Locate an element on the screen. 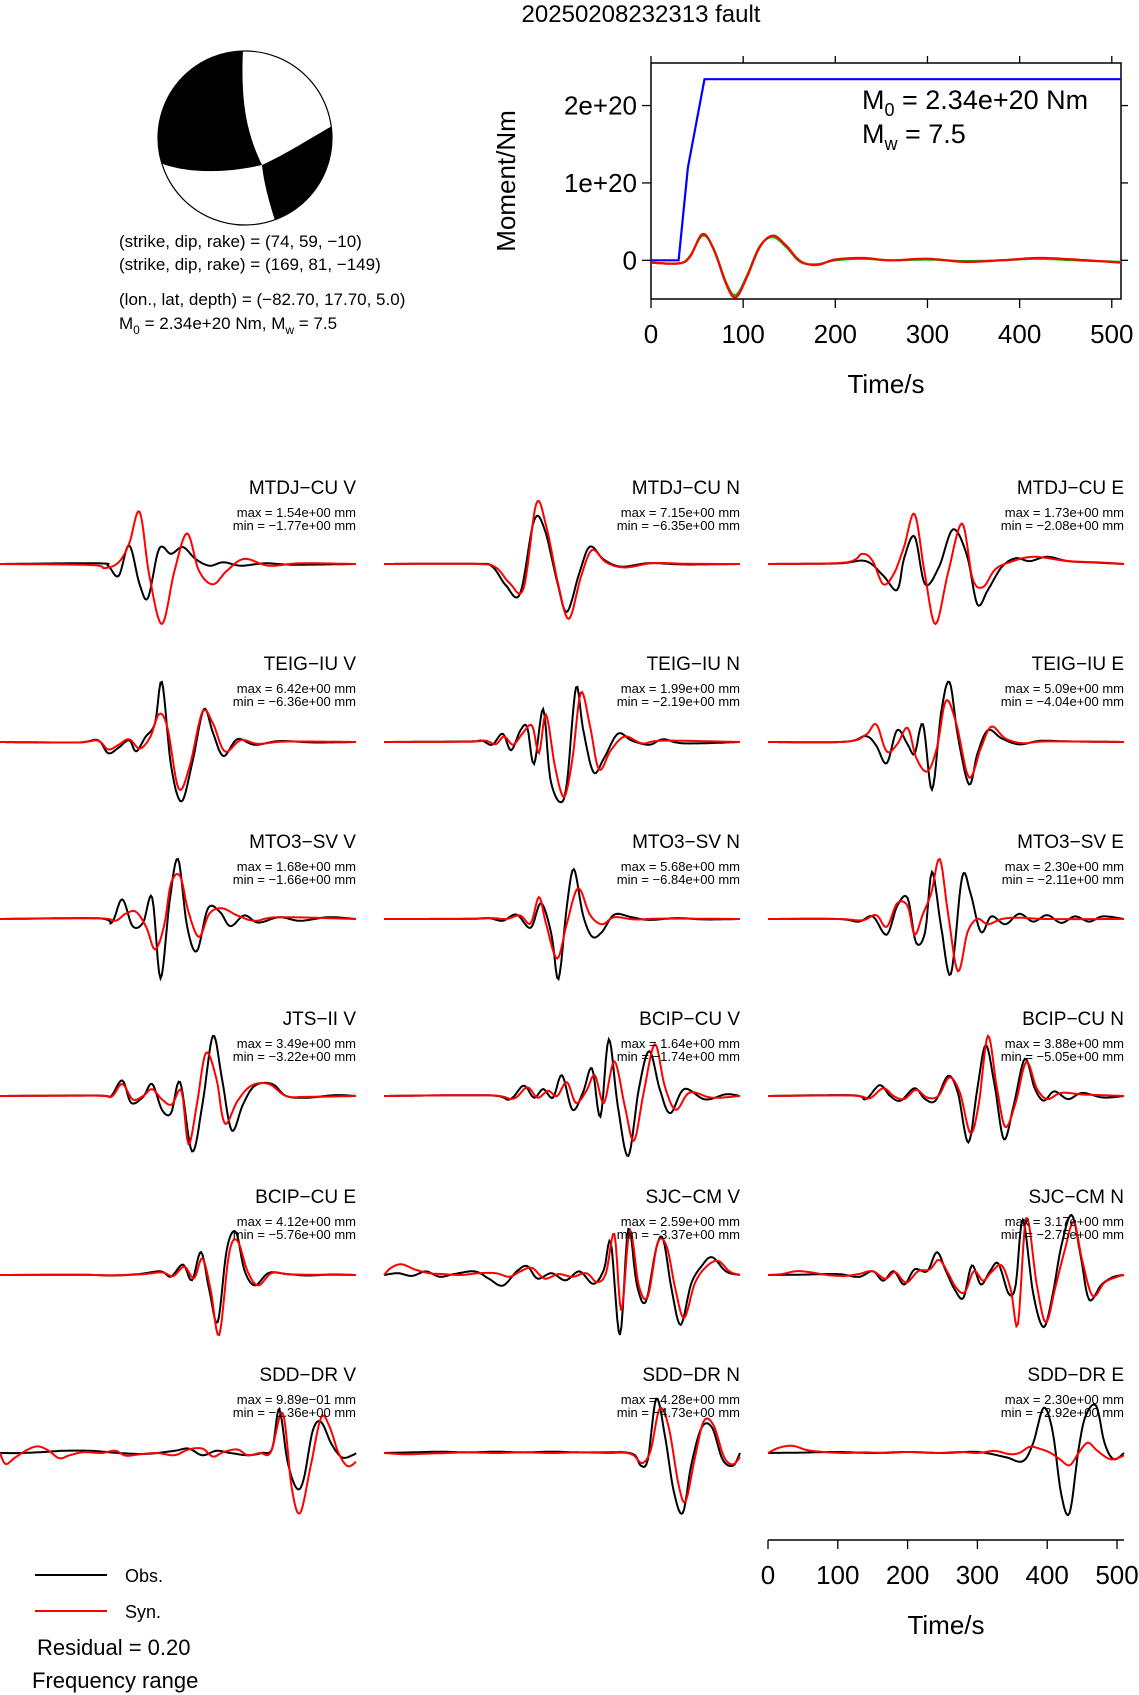 The image size is (1139, 1695). moment-magnitude-text: M0 = 2.34e+20 Nm, Mw = 7.5 is located at coordinates (228, 325).